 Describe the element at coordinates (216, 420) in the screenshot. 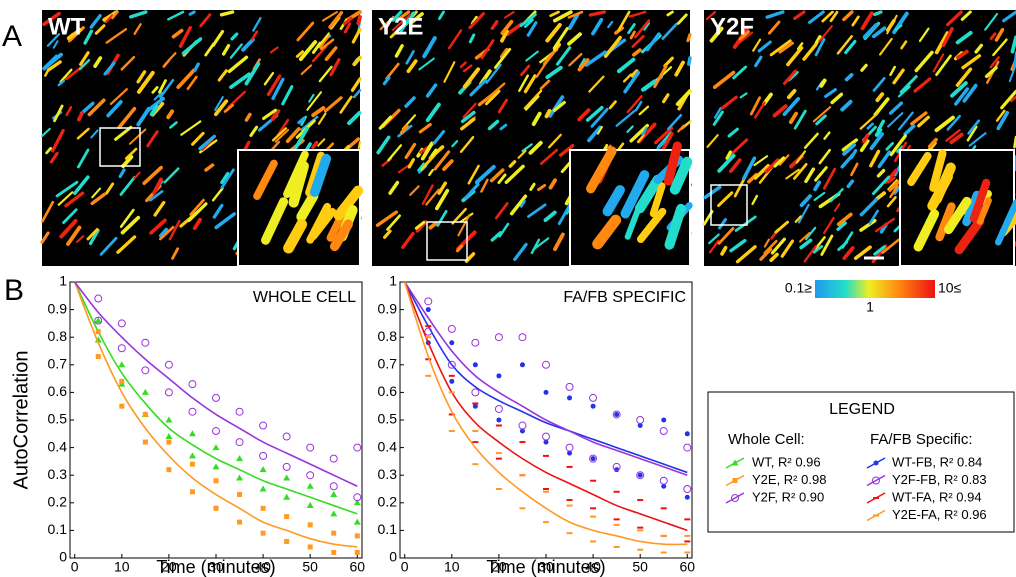

I see `plot-frame` at that location.